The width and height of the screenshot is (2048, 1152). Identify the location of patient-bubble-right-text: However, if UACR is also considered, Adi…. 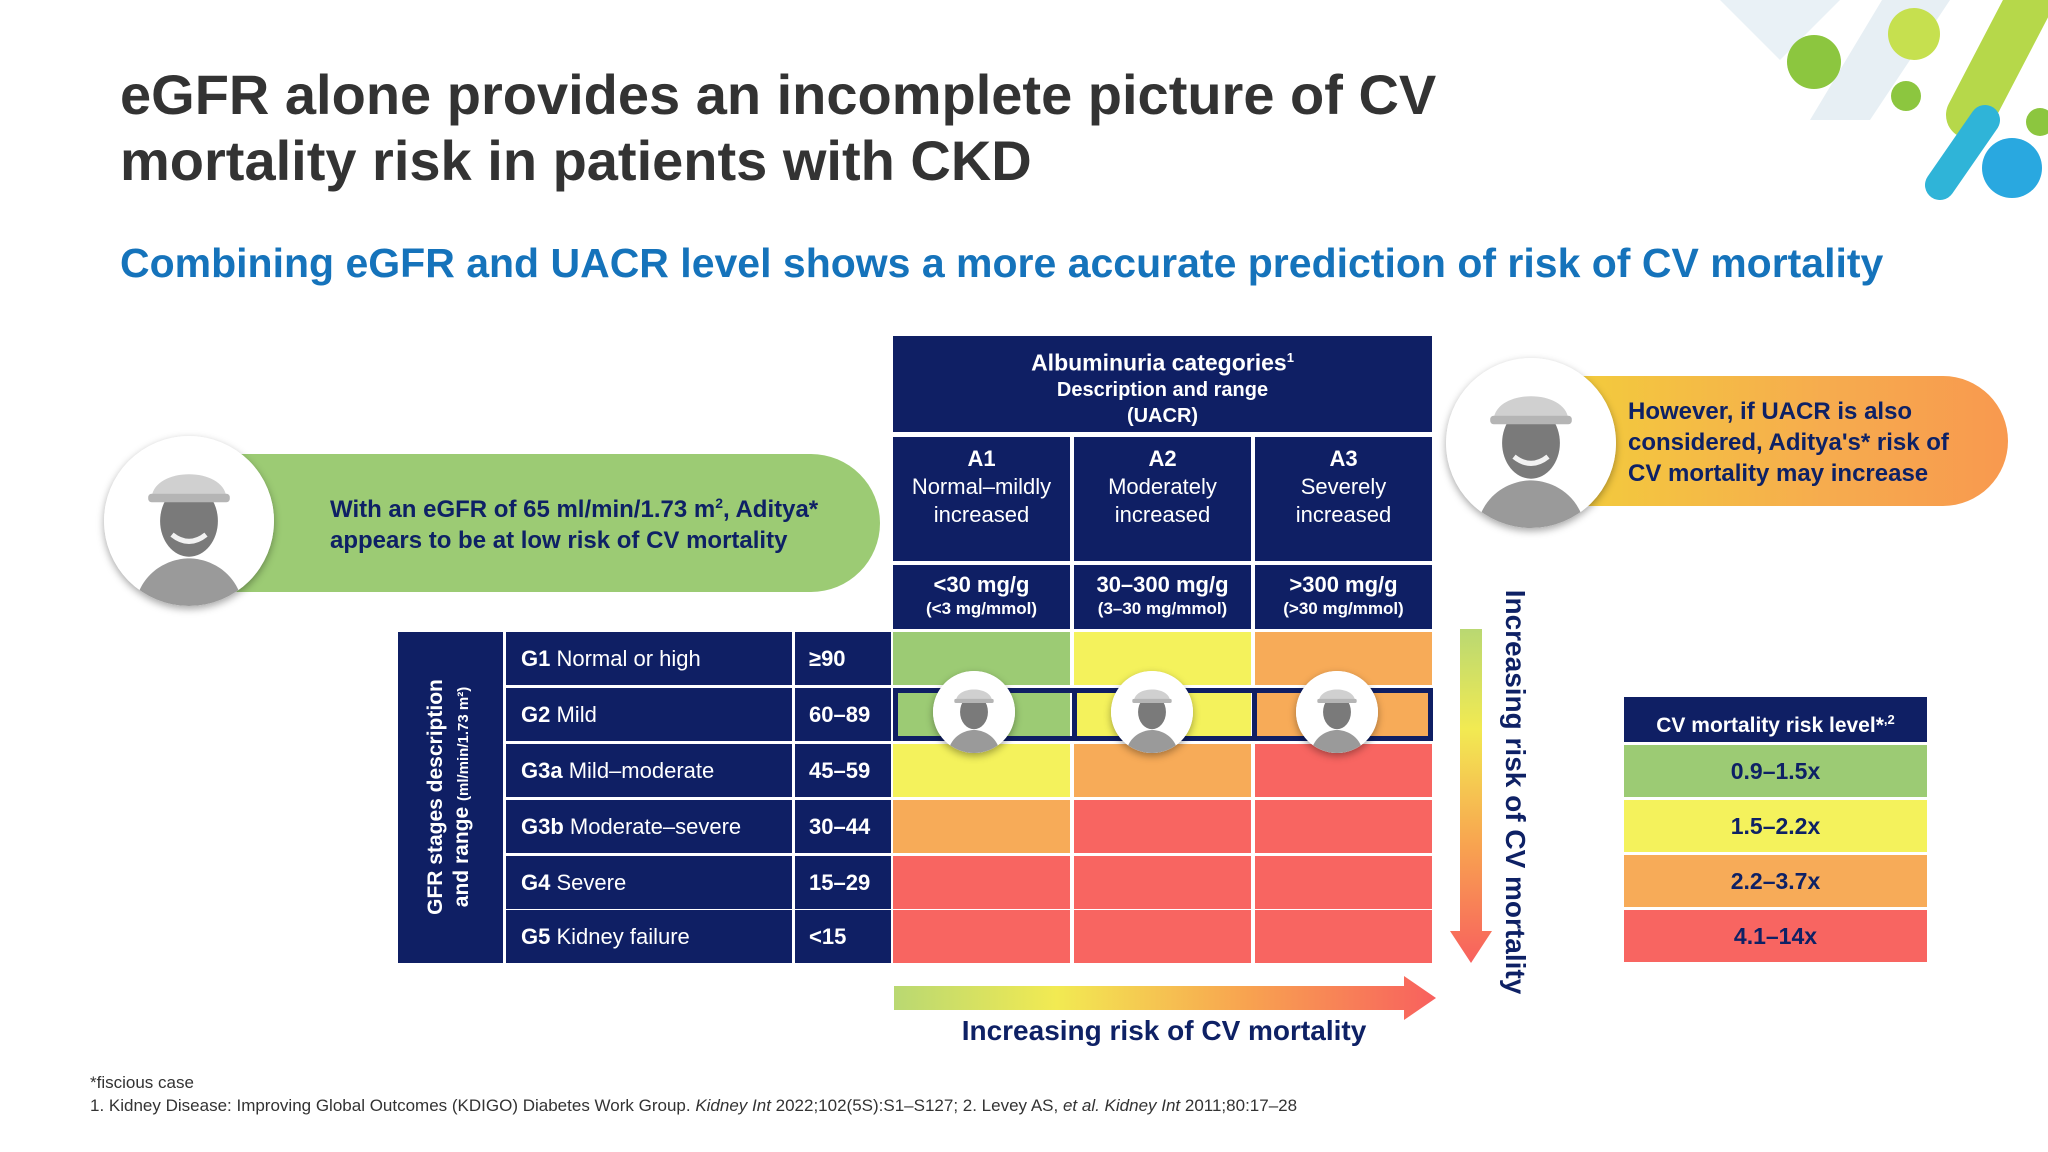
(1788, 442).